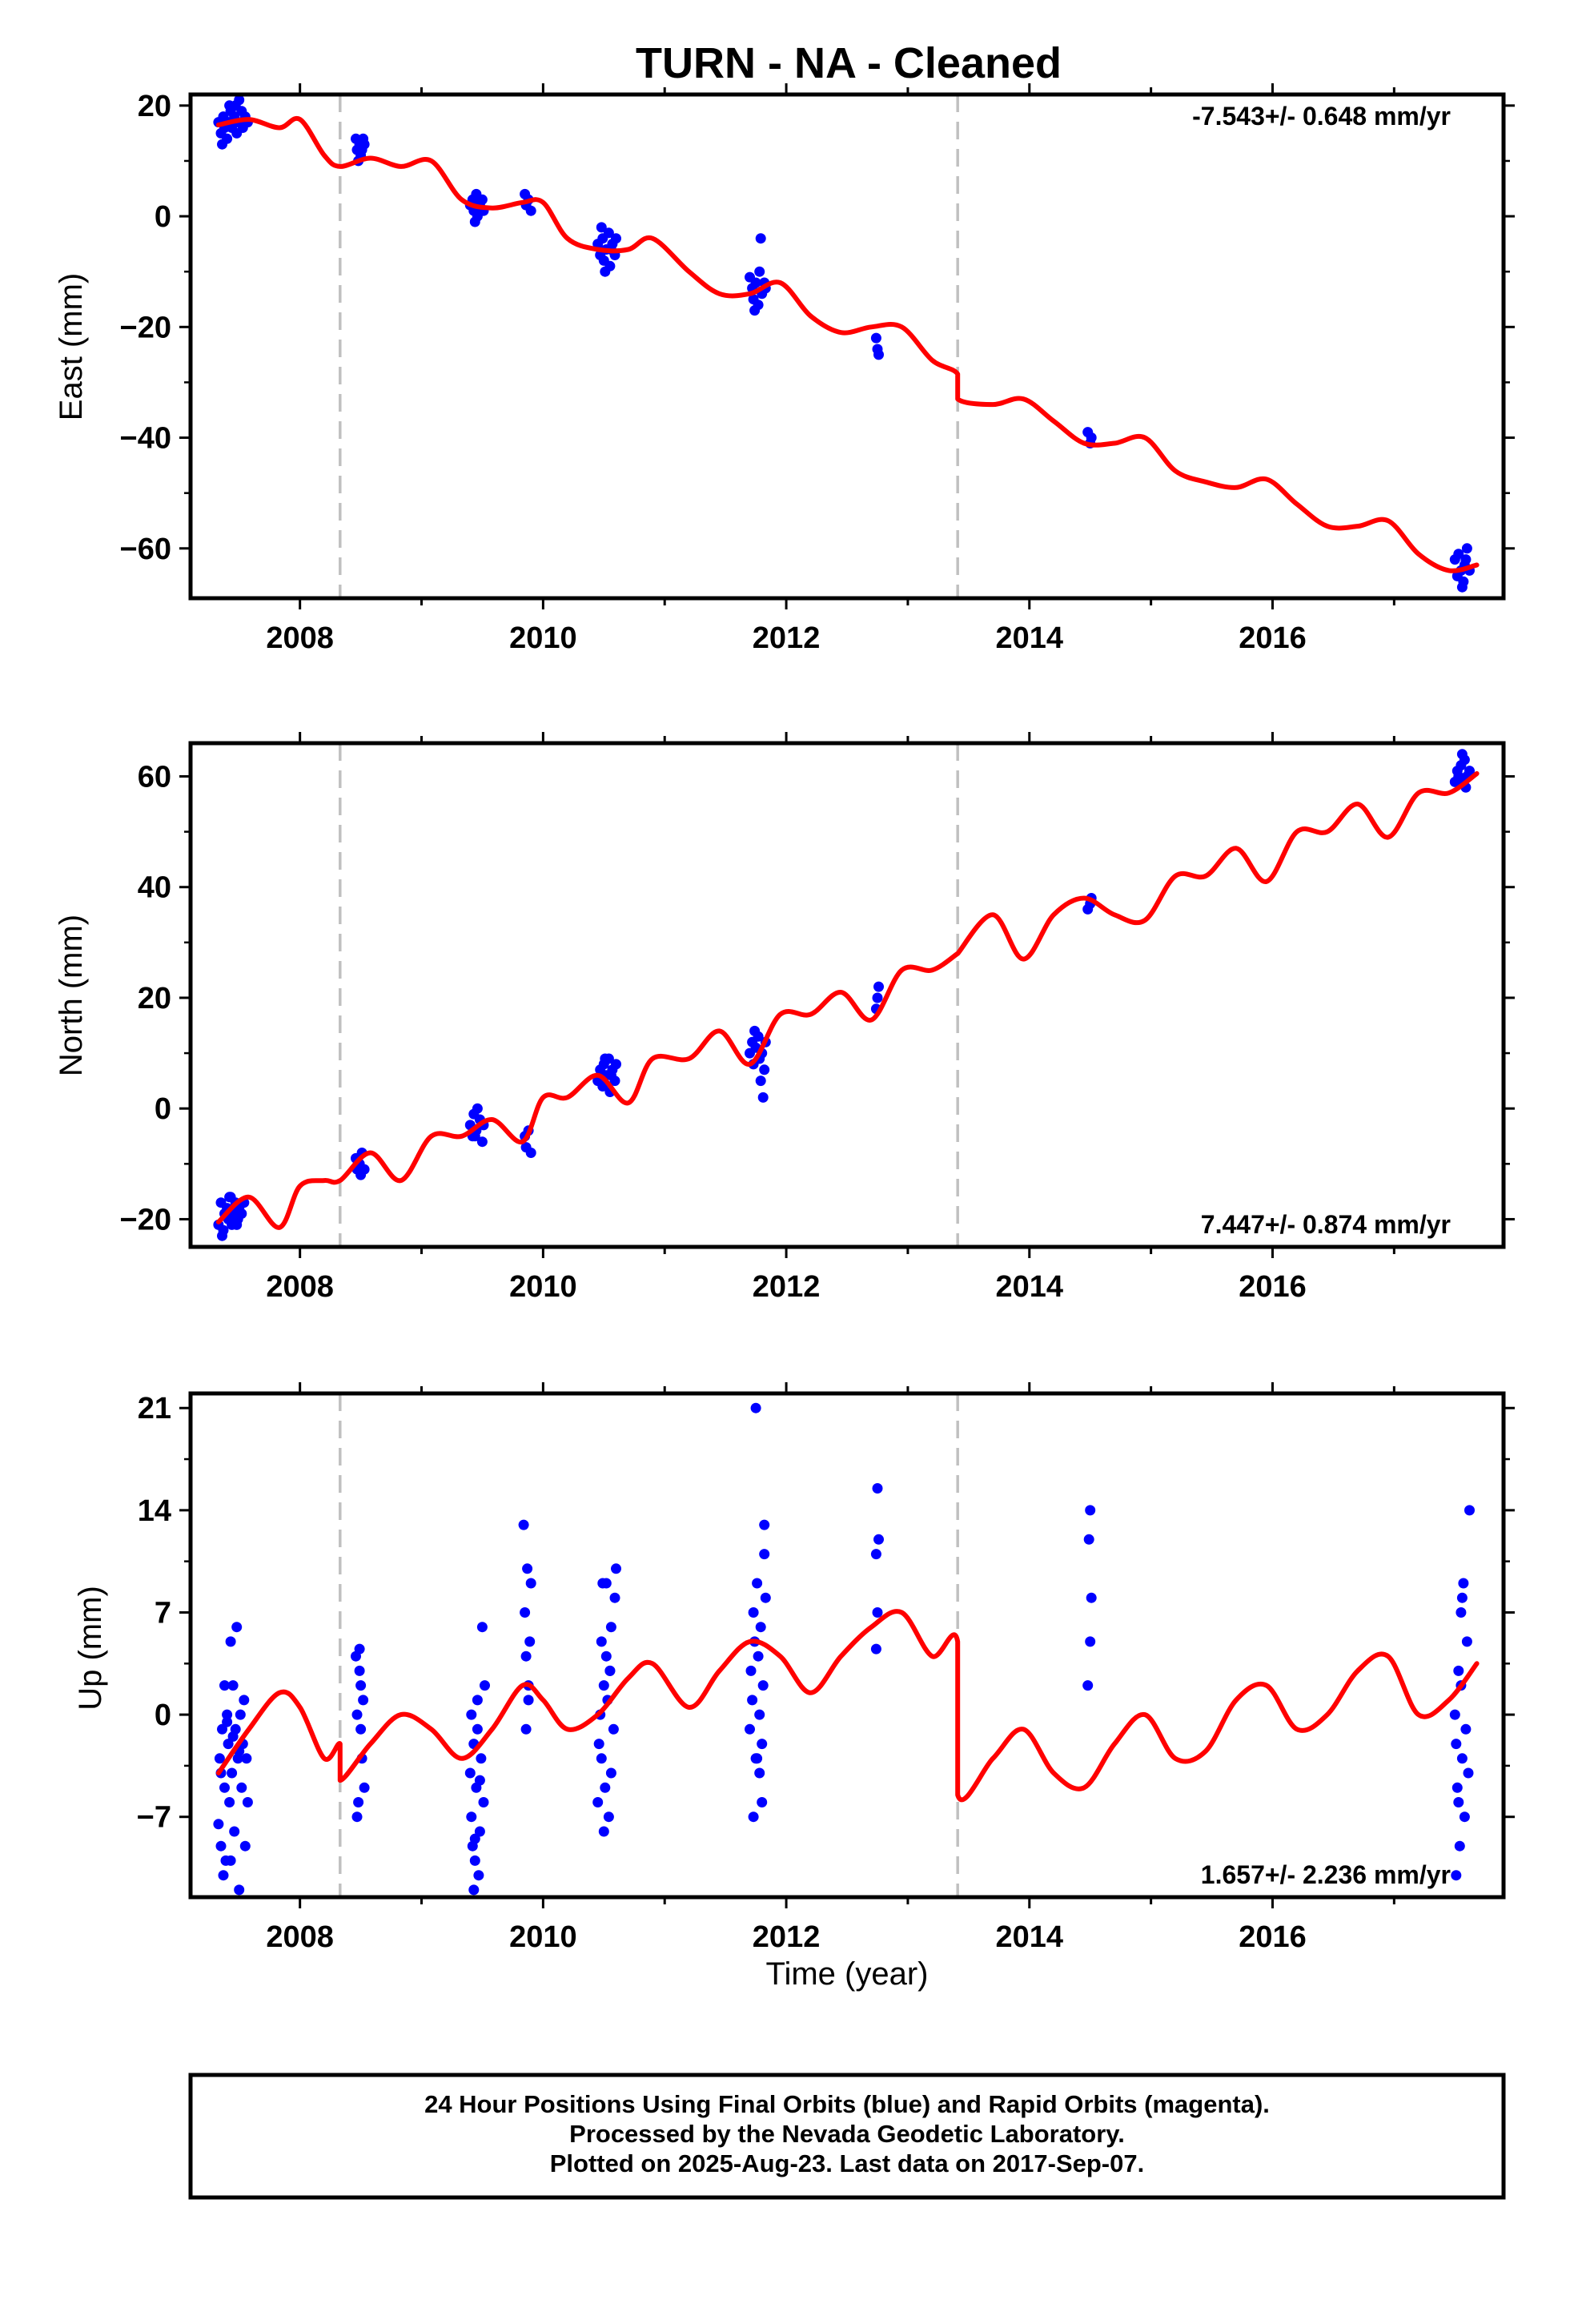 The width and height of the screenshot is (1582, 2324). I want to click on up-y-tick-label: 7, so click(163, 1613).